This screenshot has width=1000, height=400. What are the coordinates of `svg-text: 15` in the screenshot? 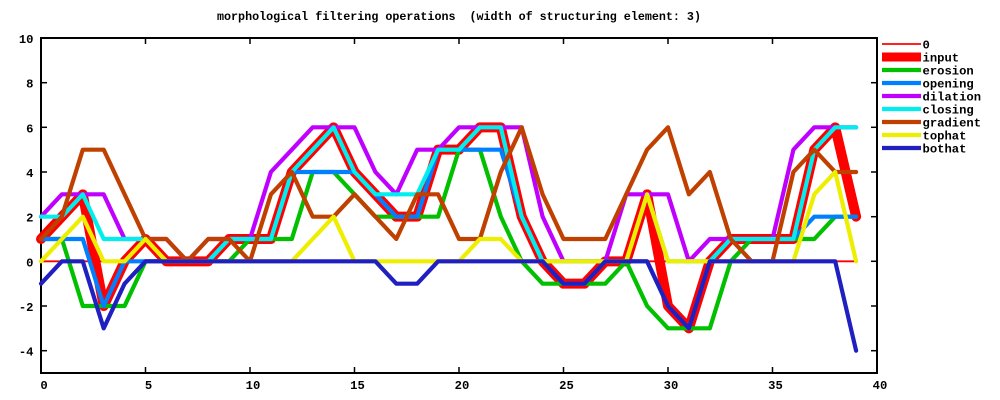 It's located at (357, 386).